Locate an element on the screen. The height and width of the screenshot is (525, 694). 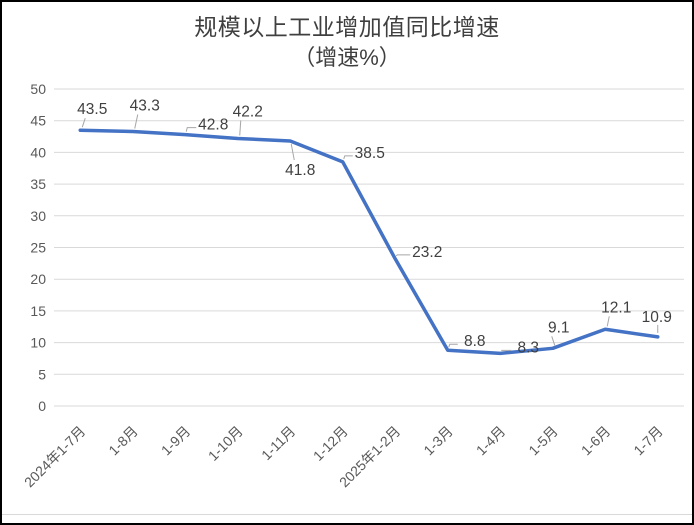
data-label: 23.2 is located at coordinates (427, 252).